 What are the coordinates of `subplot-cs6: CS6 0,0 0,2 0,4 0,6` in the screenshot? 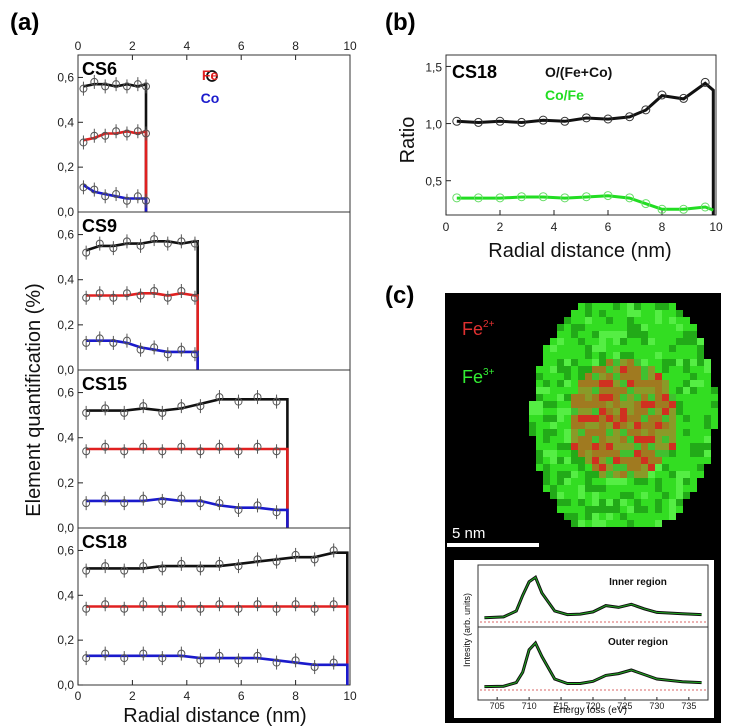 It's located at (204, 136).